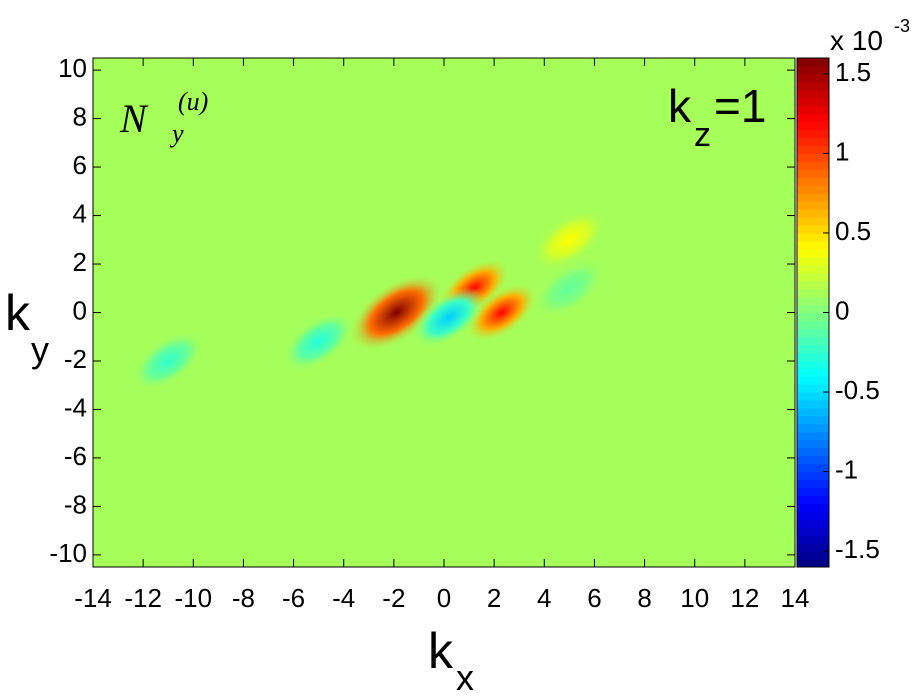 This screenshot has width=924, height=696. What do you see at coordinates (75, 456) in the screenshot?
I see `y-tick-label: -6` at bounding box center [75, 456].